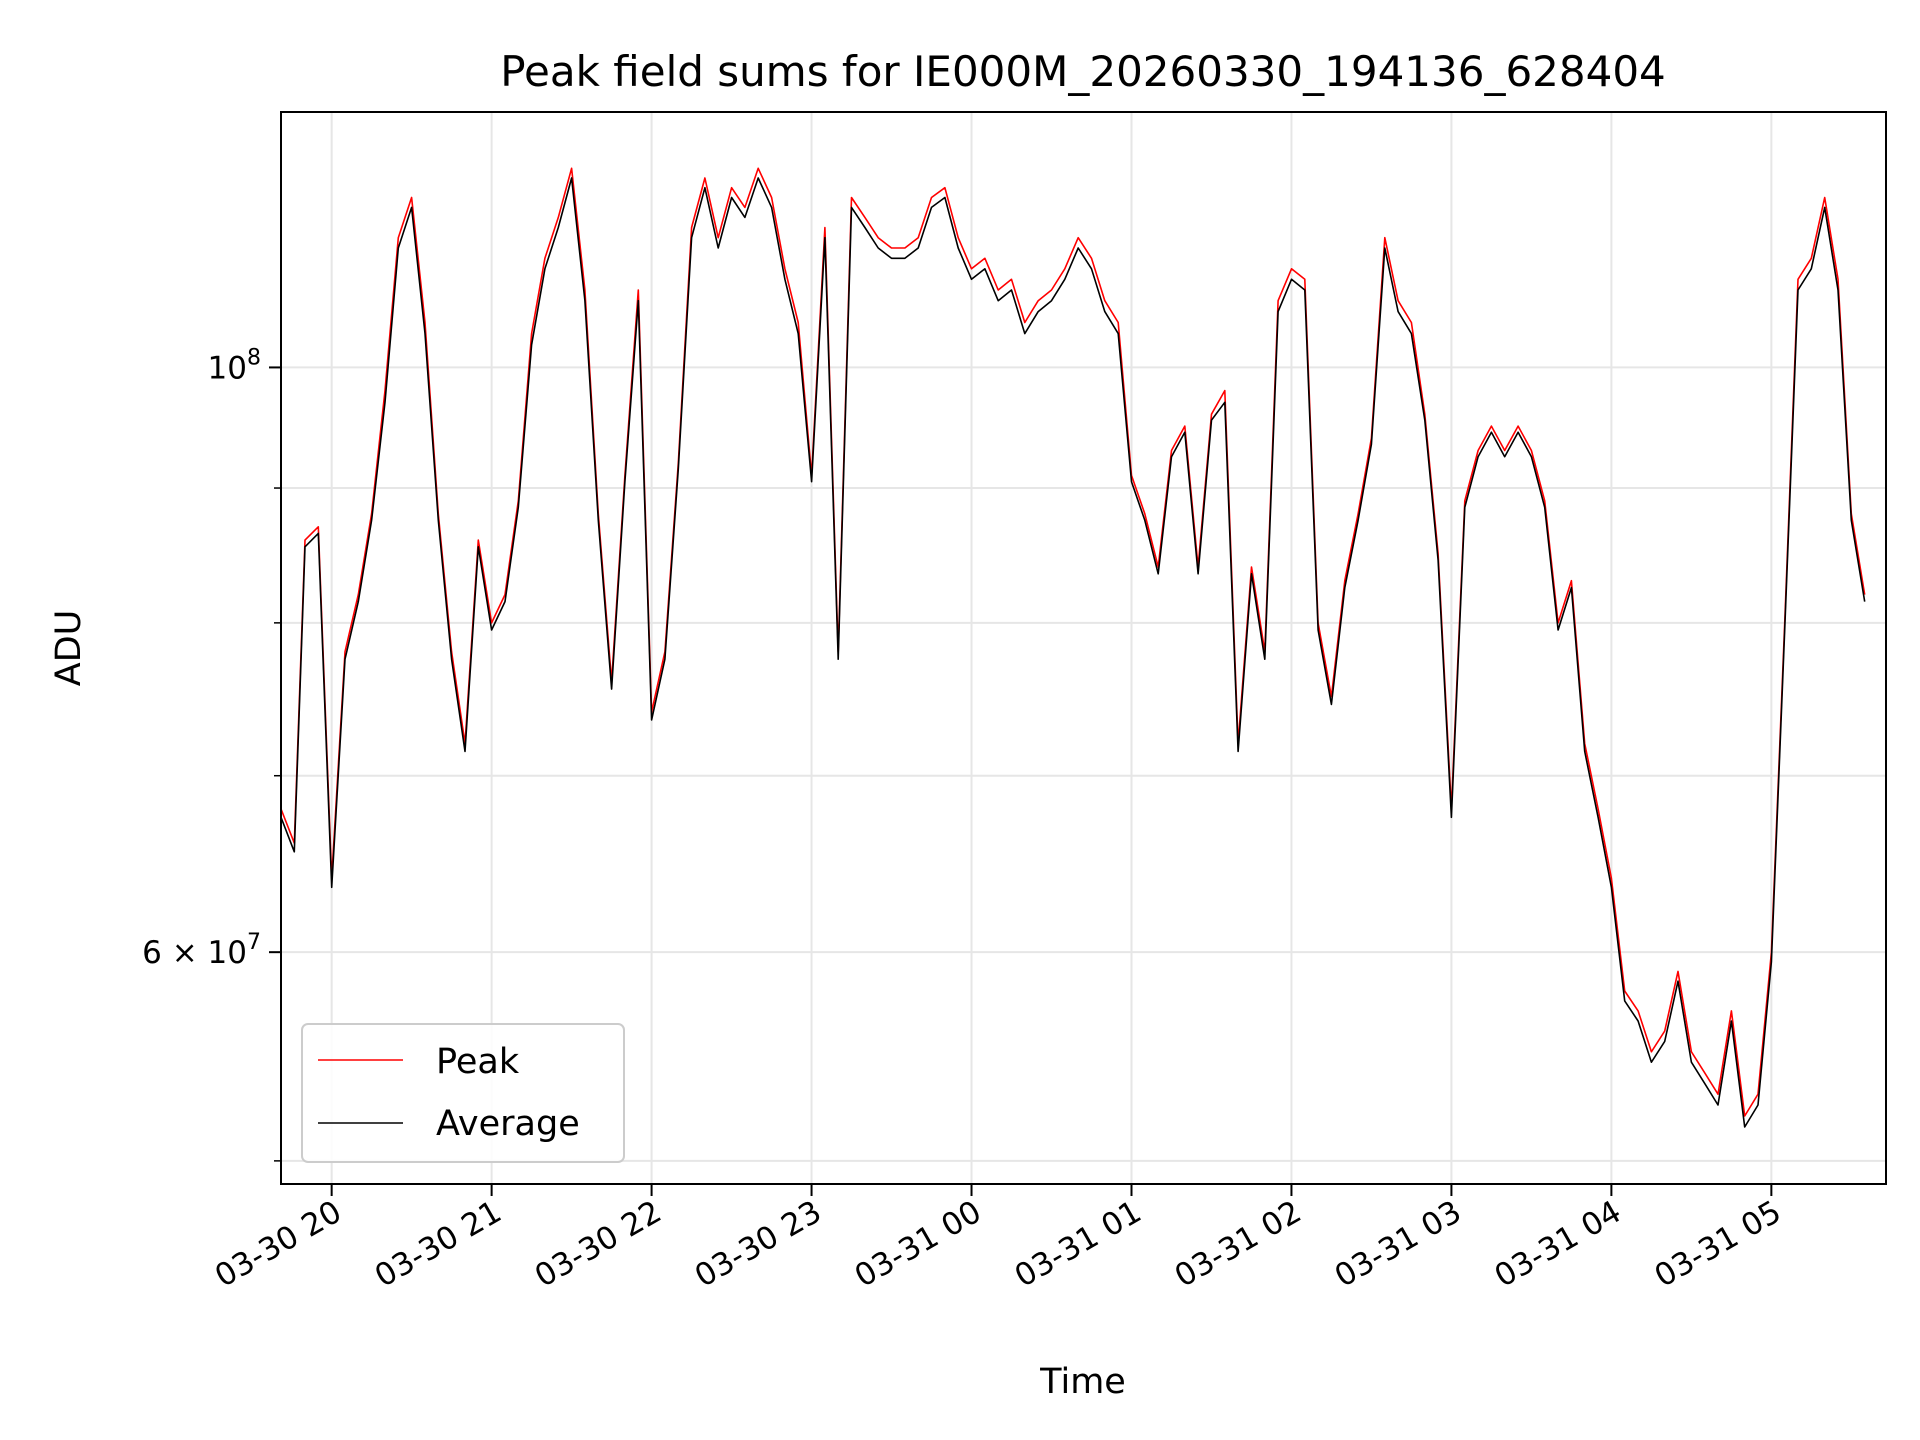 The image size is (1920, 1440). Describe the element at coordinates (1082, 1382) in the screenshot. I see `x-axis-label: Time` at that location.